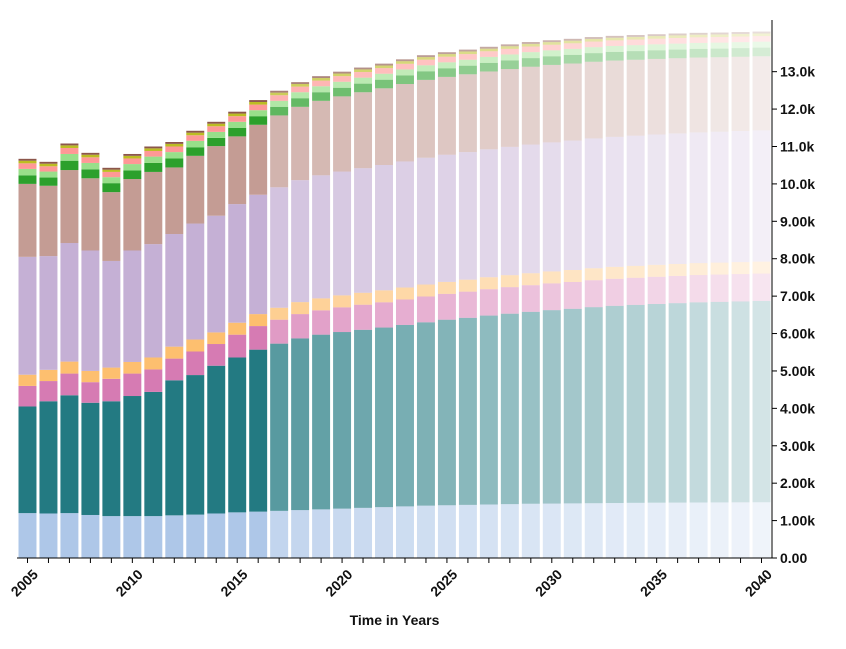 The height and width of the screenshot is (649, 846). Describe the element at coordinates (698, 402) in the screenshot. I see `bar-segment-2037-s1` at that location.